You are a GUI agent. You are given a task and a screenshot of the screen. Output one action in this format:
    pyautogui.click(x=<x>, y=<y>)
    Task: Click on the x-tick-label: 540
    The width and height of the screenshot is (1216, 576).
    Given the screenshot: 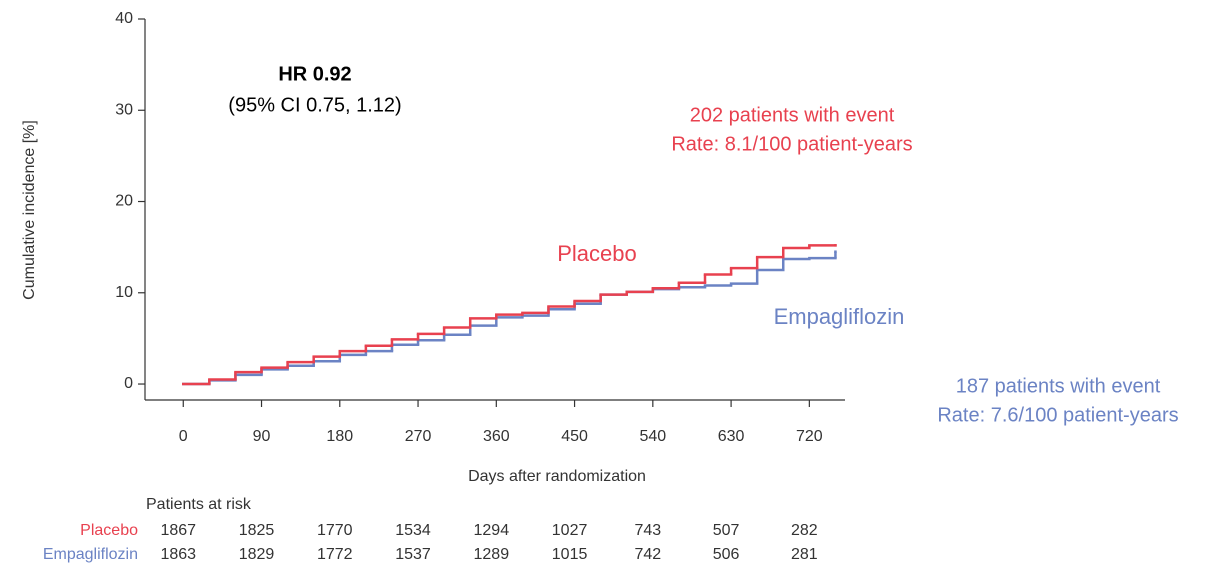 What is the action you would take?
    pyautogui.click(x=652, y=436)
    